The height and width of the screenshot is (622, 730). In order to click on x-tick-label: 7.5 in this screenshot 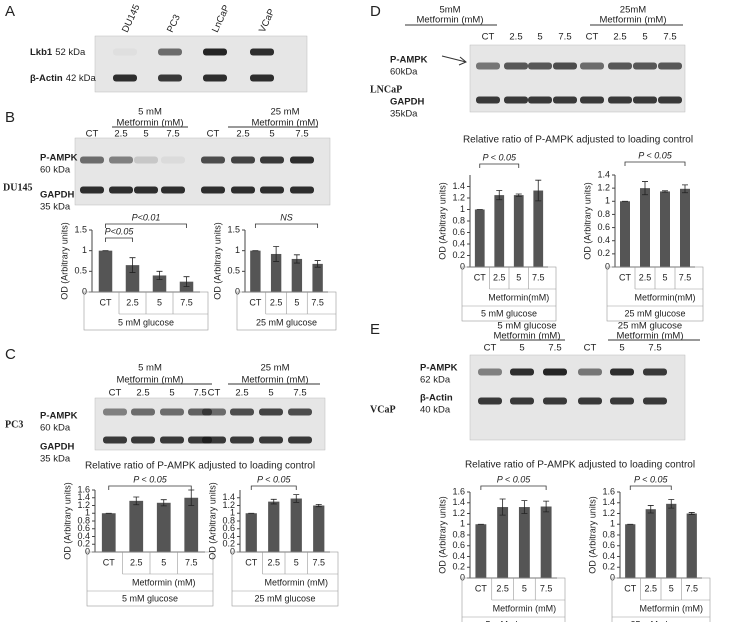, I will do `click(186, 302)`.